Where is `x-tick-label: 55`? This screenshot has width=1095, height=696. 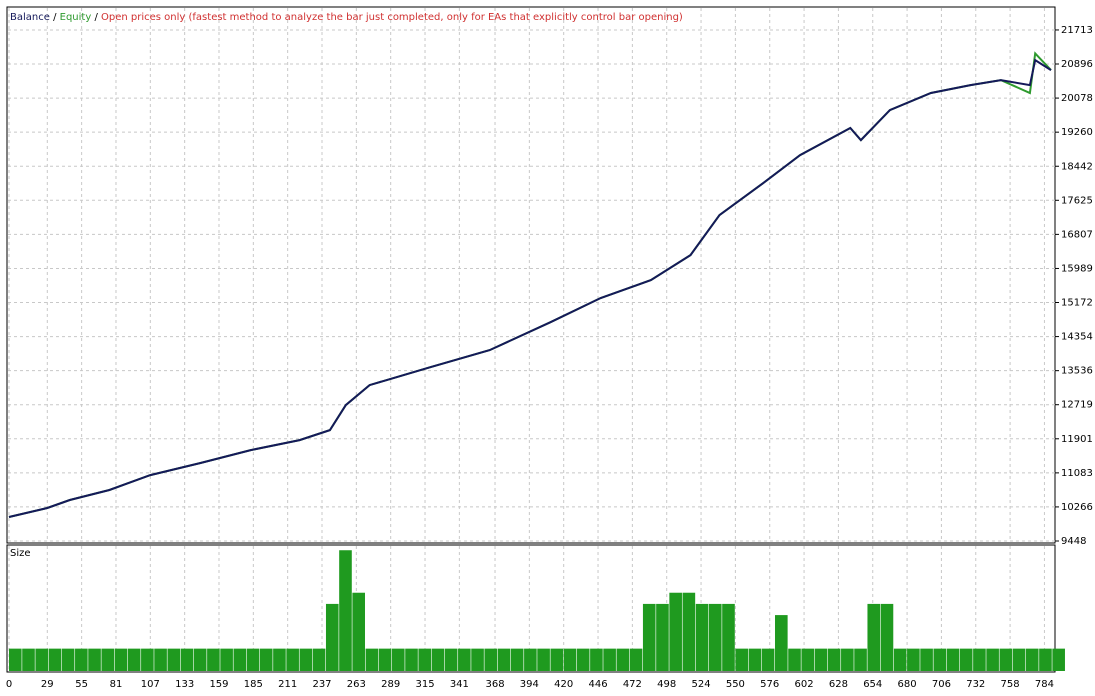 x-tick-label: 55 is located at coordinates (81, 684).